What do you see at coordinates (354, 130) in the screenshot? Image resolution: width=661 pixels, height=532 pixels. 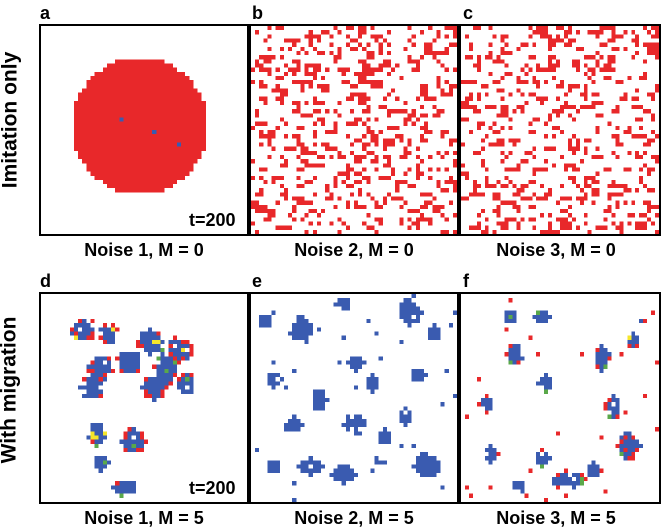 I see `panel-b-grid` at bounding box center [354, 130].